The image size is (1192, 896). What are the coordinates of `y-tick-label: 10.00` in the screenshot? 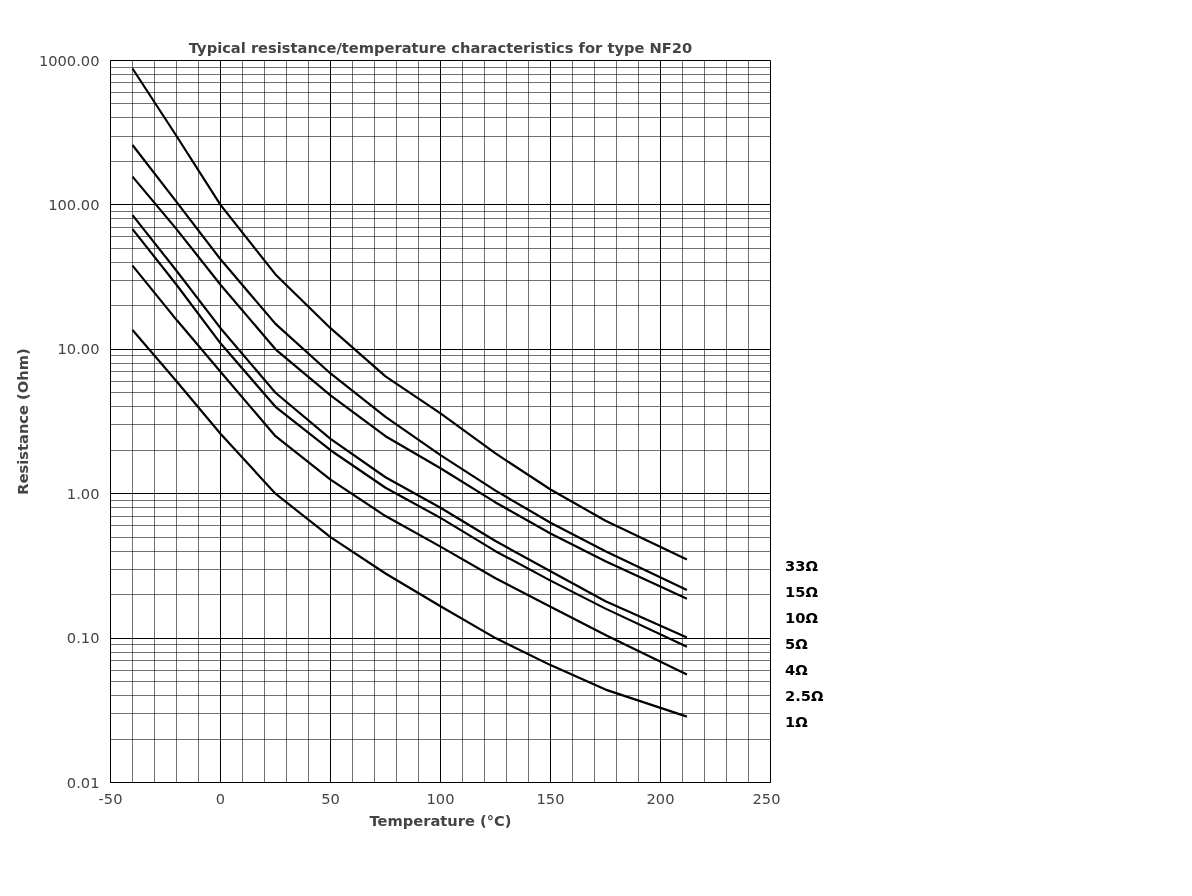 It's located at (78, 349).